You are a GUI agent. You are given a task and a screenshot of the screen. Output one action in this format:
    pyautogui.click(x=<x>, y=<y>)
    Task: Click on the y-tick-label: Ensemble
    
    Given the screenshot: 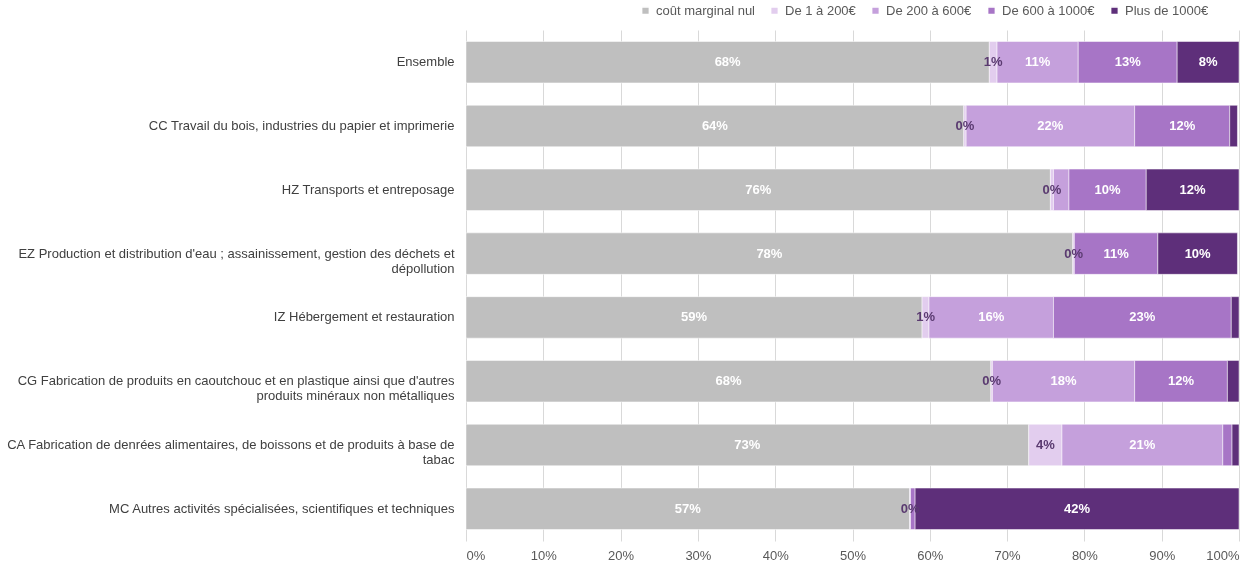 What is the action you would take?
    pyautogui.click(x=425, y=62)
    